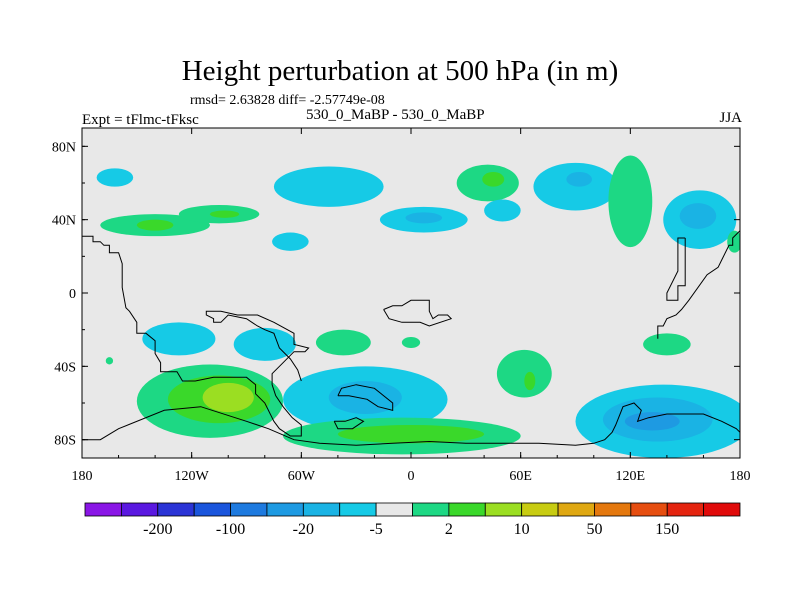 The height and width of the screenshot is (600, 800). Describe the element at coordinates (72, 294) in the screenshot. I see `y-tick-label: 0` at that location.